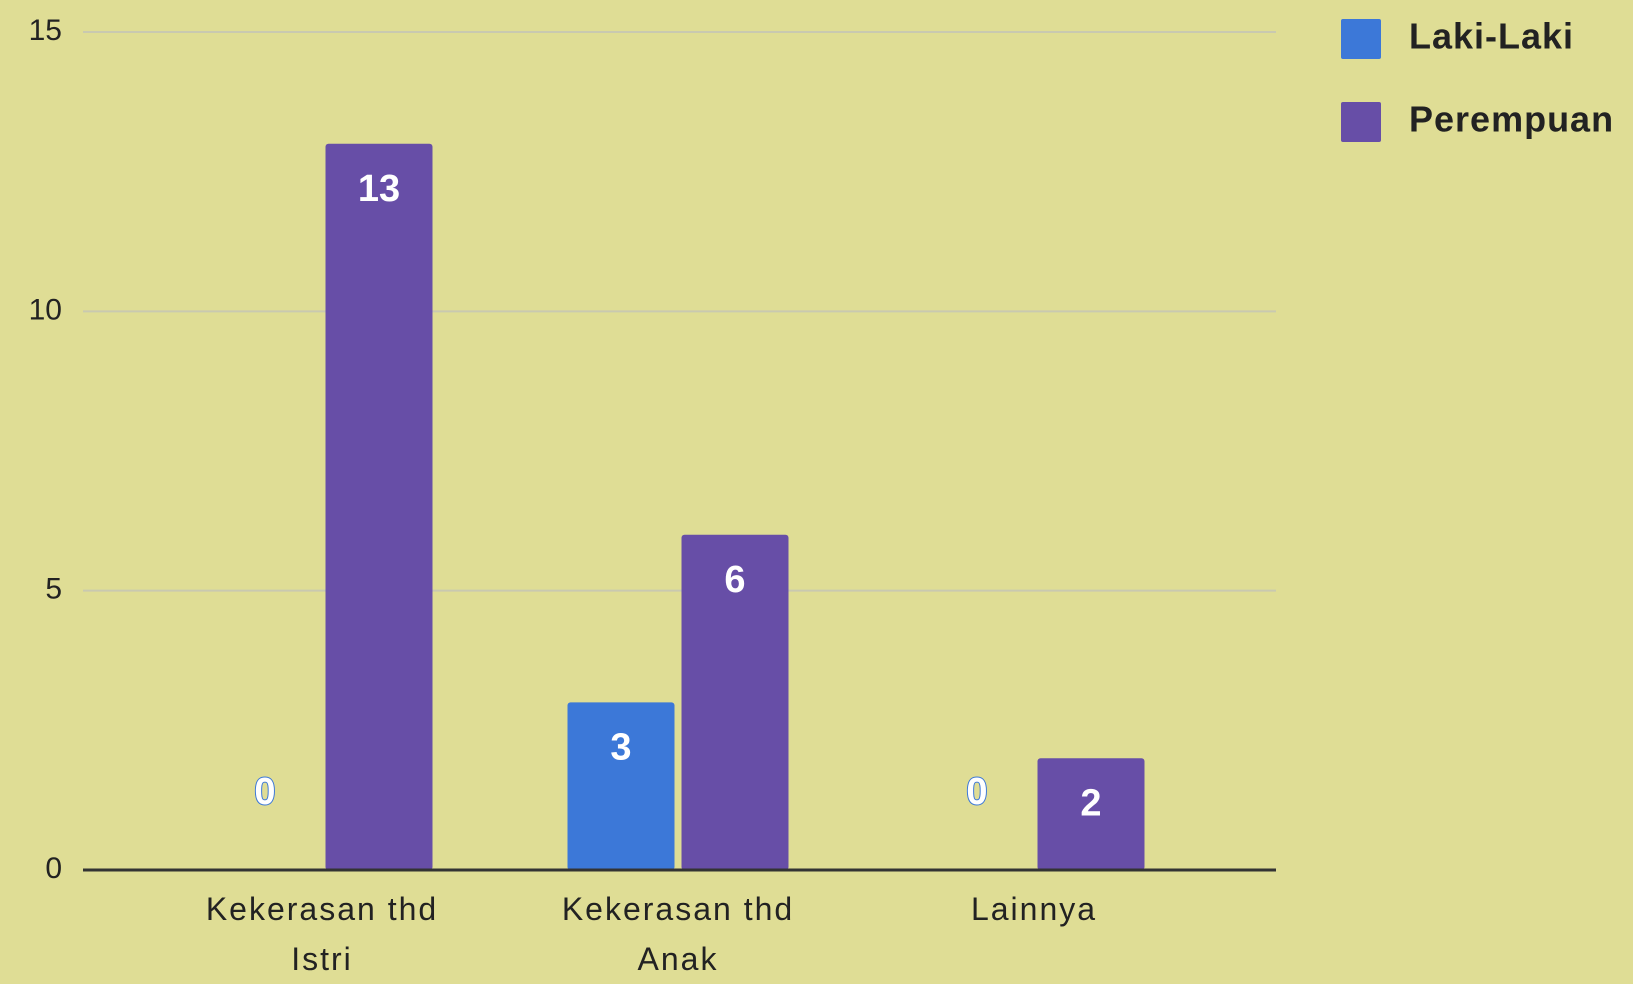 Image resolution: width=1633 pixels, height=984 pixels. Describe the element at coordinates (1090, 803) in the screenshot. I see `data-label: 2` at that location.